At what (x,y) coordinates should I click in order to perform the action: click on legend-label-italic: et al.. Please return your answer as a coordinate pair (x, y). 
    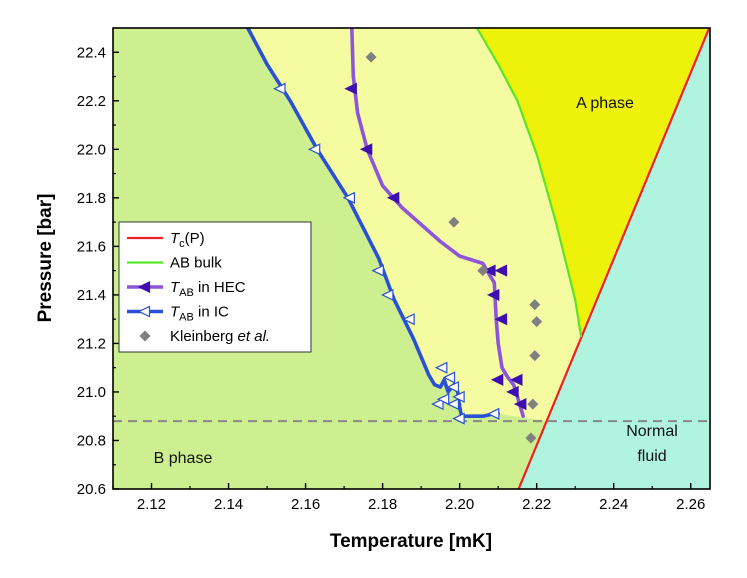
    Looking at the image, I should click on (254, 336).